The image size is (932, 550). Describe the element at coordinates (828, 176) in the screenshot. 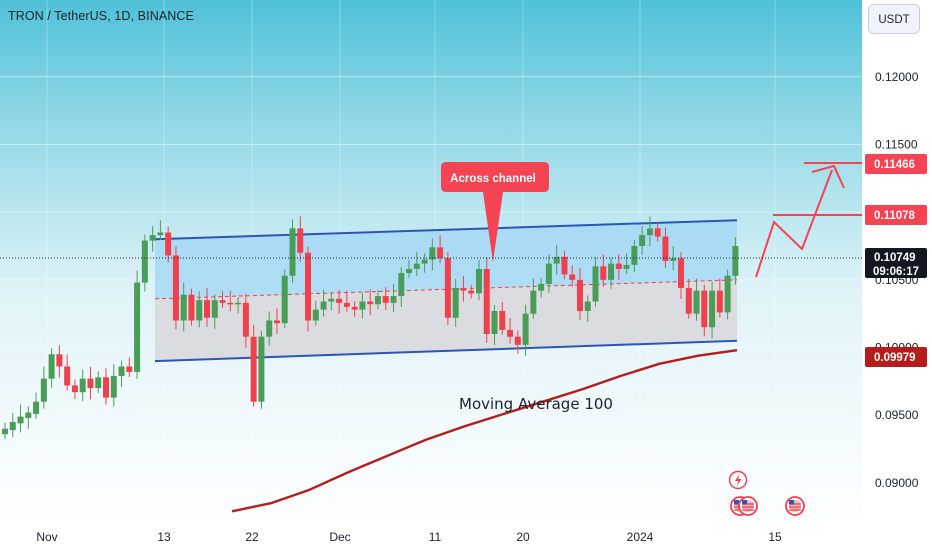

I see `projection-arrowhead` at that location.